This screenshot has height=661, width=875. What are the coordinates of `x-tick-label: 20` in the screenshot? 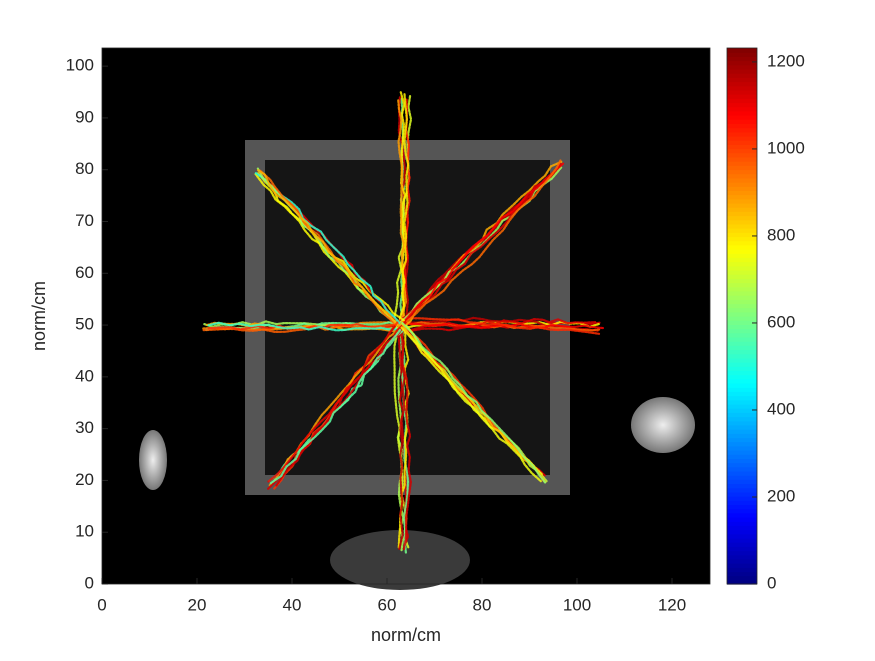 It's located at (197, 604).